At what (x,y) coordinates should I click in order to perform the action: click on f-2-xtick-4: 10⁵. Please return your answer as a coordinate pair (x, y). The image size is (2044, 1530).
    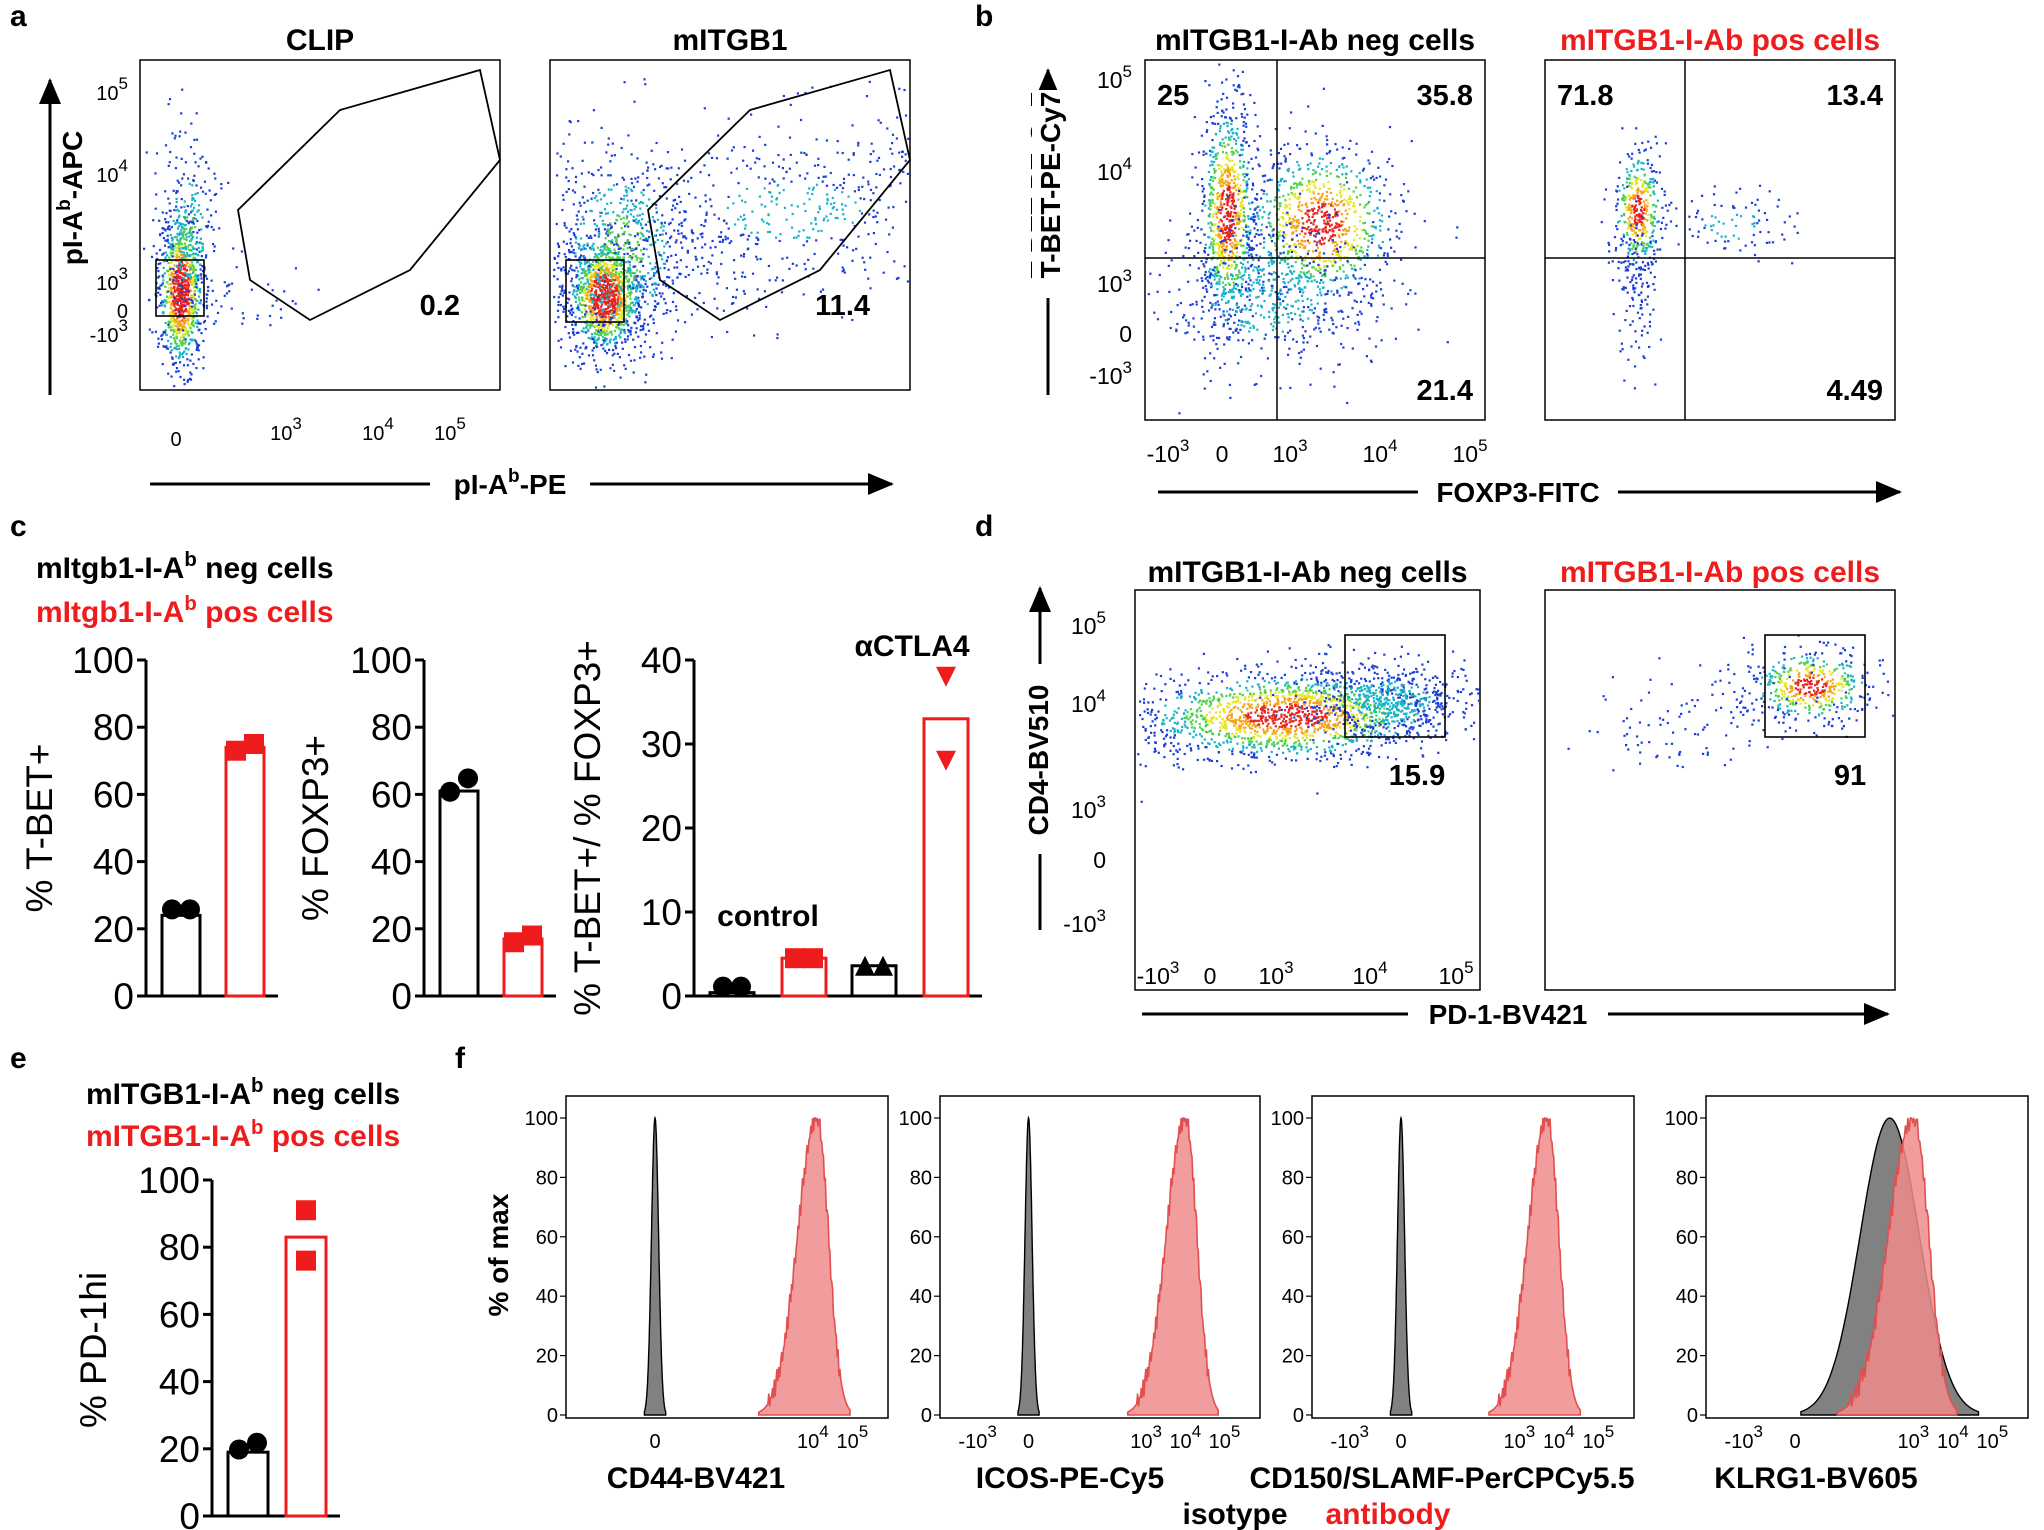
    Looking at the image, I should click on (1598, 1437).